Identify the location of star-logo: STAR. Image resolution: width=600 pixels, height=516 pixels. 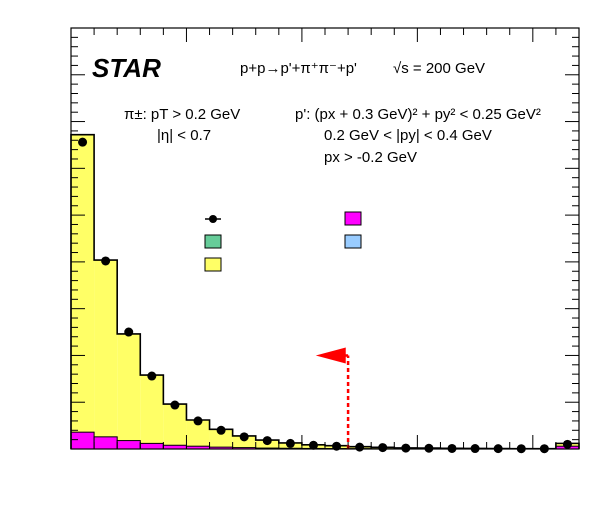
(126, 68).